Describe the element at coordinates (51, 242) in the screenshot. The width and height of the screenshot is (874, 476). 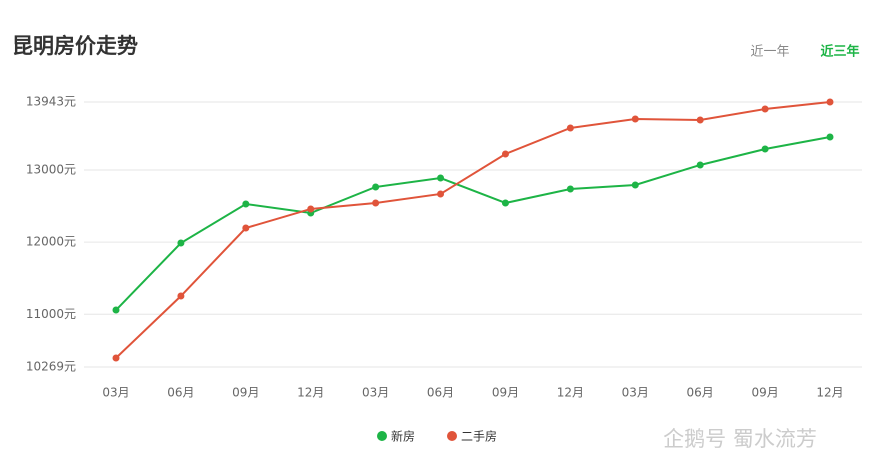
I see `y-tick-label: 12000元` at that location.